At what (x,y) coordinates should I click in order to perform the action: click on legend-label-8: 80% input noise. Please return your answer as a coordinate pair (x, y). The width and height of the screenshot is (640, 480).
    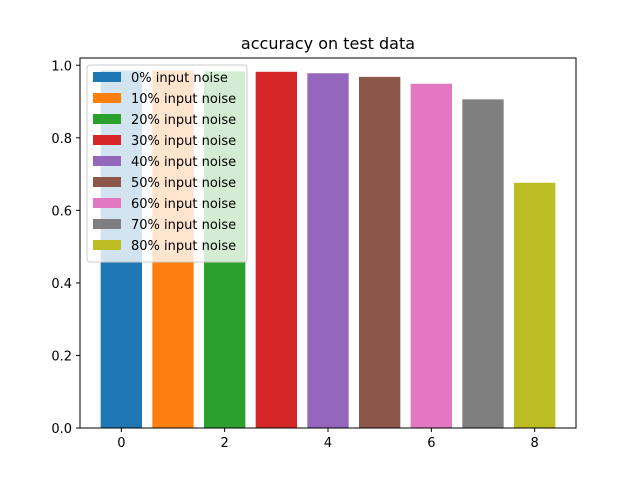
    Looking at the image, I should click on (183, 246).